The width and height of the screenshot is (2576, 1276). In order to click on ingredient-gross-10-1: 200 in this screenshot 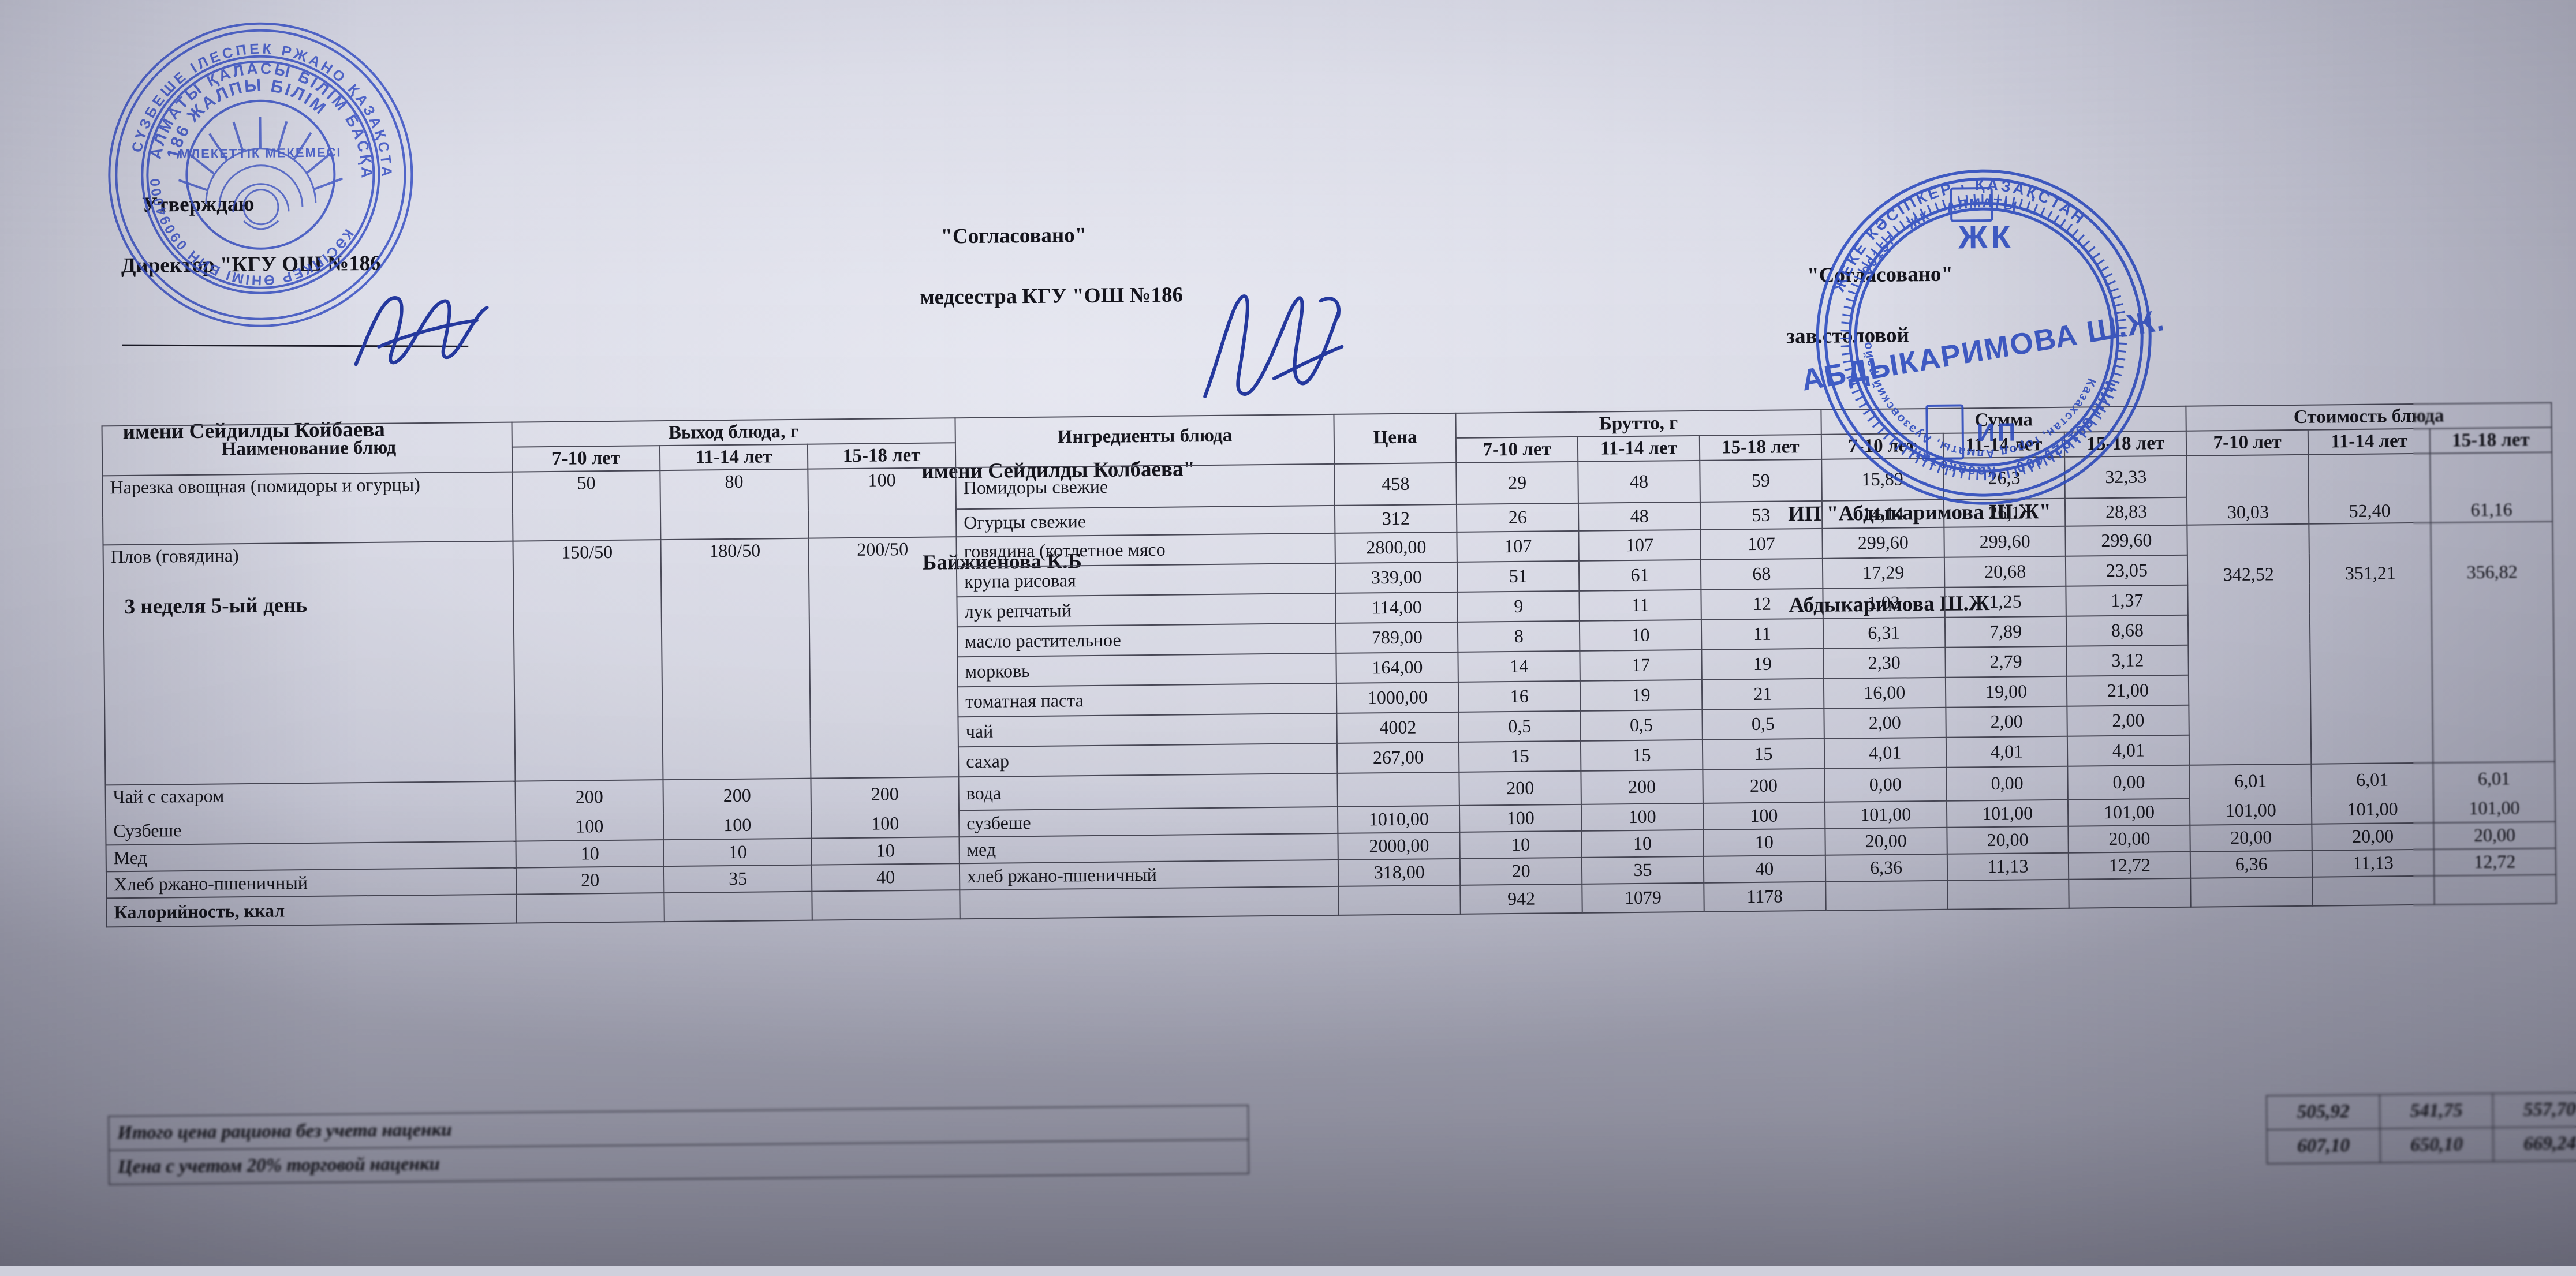, I will do `click(1642, 787)`.